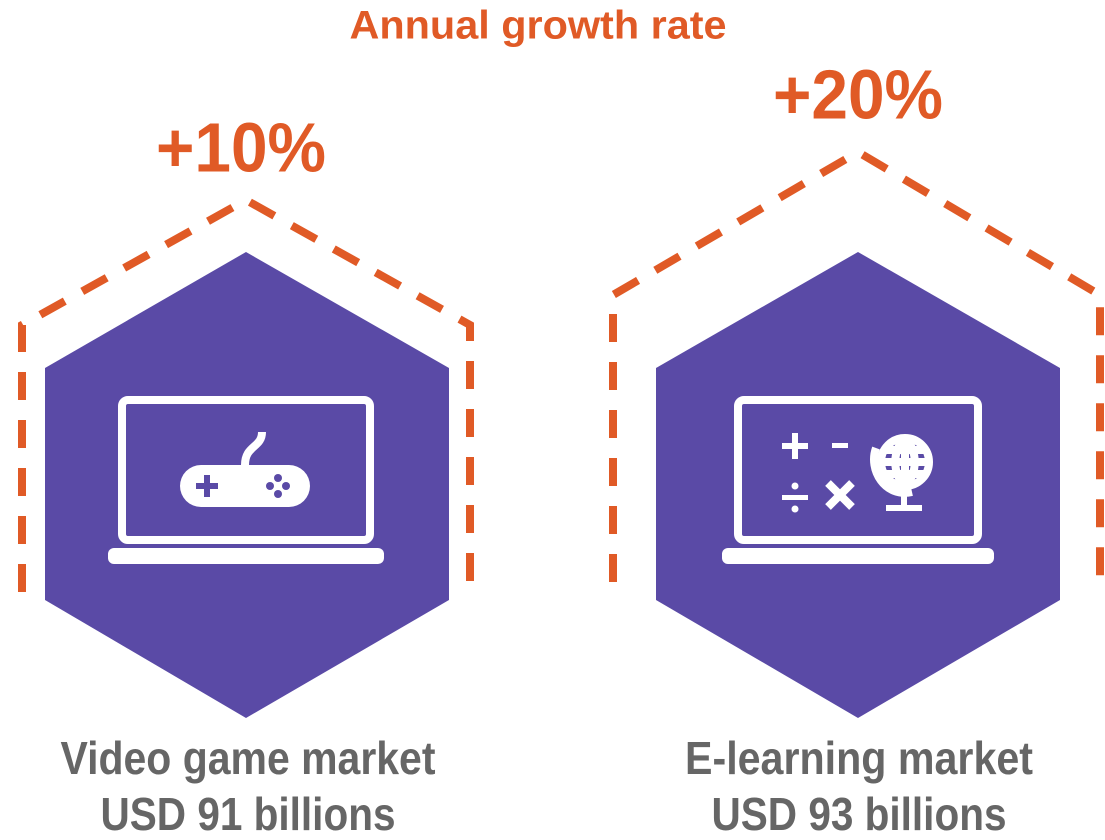 This screenshot has height=840, width=1105. Describe the element at coordinates (859, 814) in the screenshot. I see `market-size: USD 93 billions` at that location.